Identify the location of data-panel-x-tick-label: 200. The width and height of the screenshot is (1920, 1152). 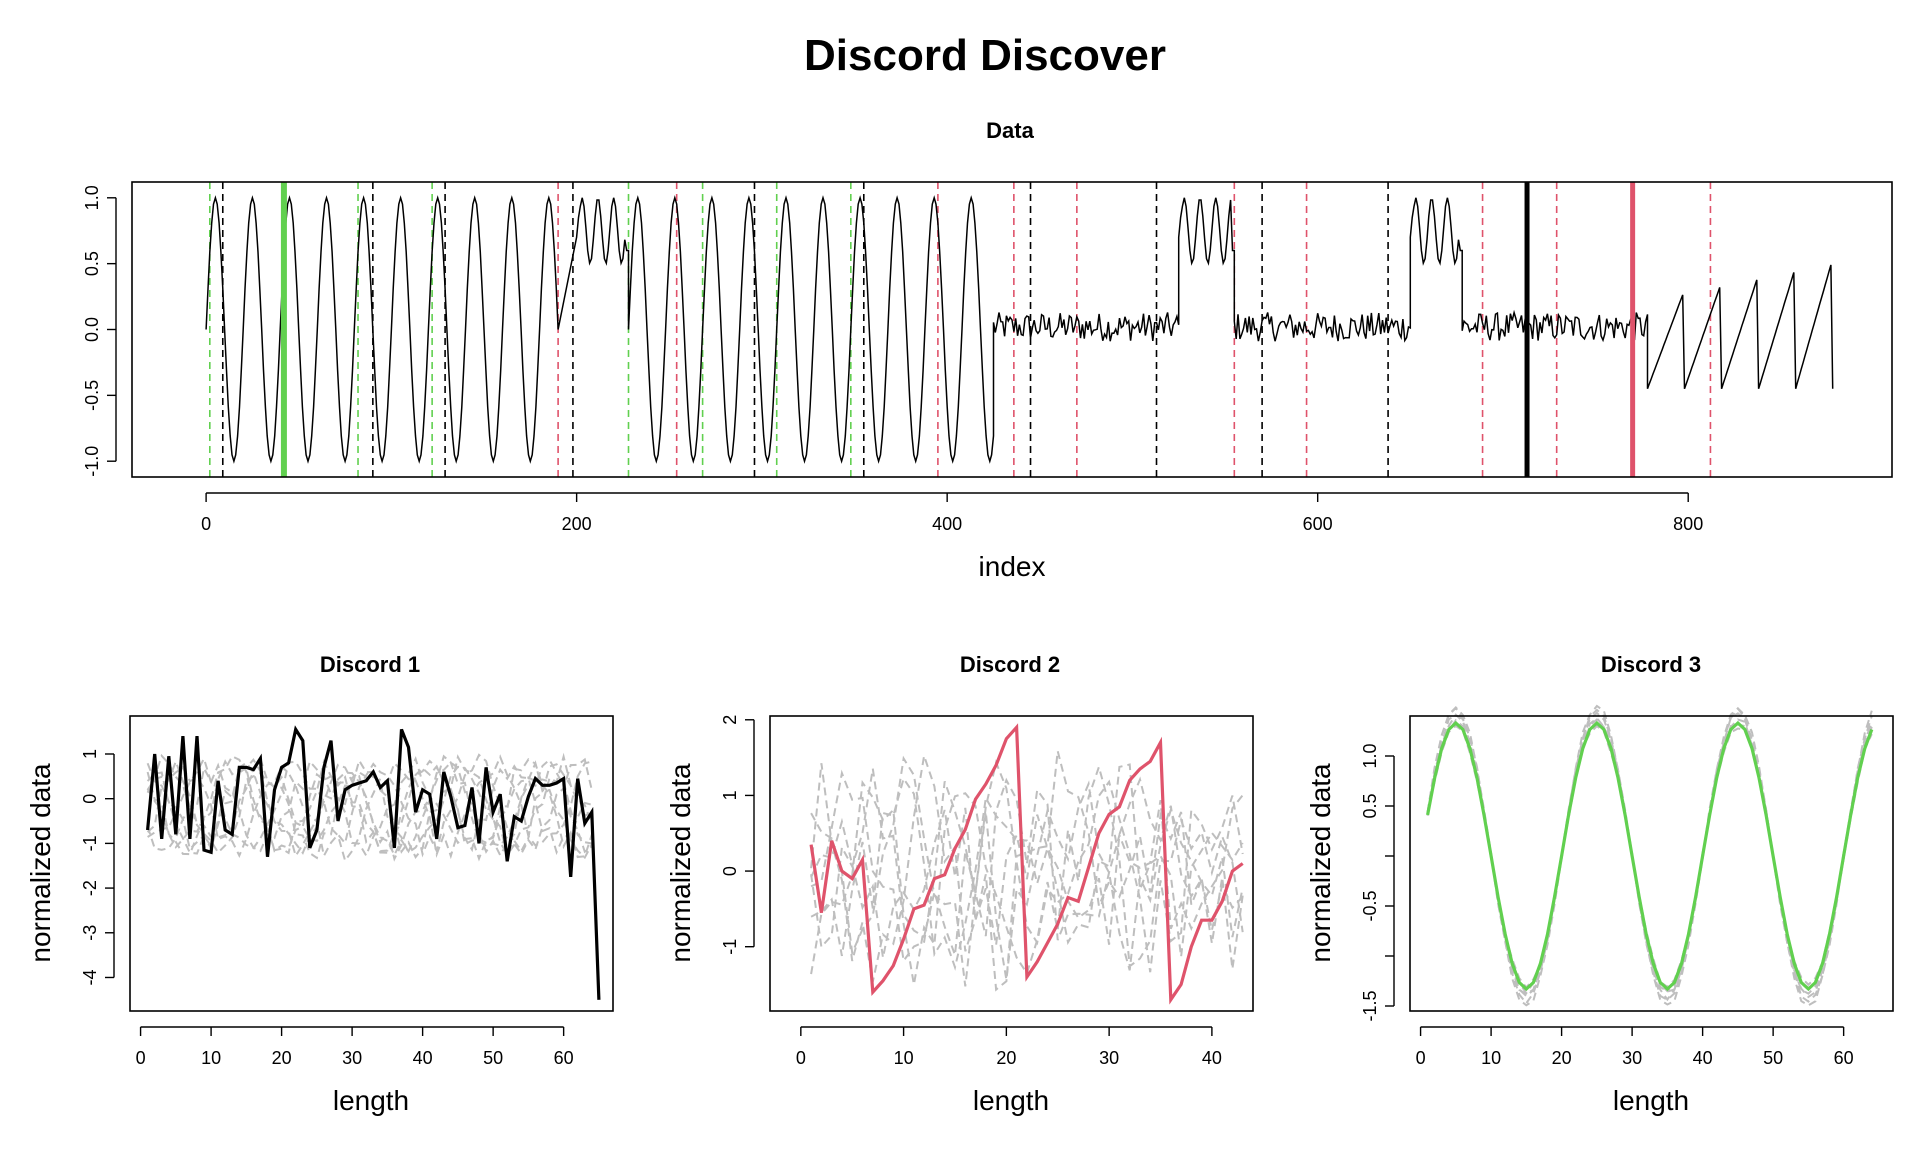
(577, 524).